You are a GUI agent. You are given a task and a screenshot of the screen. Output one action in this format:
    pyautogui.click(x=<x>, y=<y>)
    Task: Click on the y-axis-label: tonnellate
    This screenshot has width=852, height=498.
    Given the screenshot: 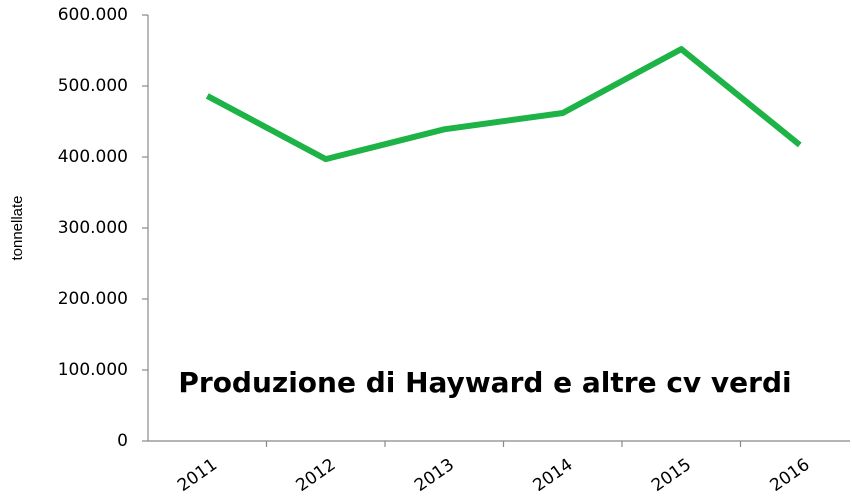 What is the action you would take?
    pyautogui.click(x=17, y=227)
    